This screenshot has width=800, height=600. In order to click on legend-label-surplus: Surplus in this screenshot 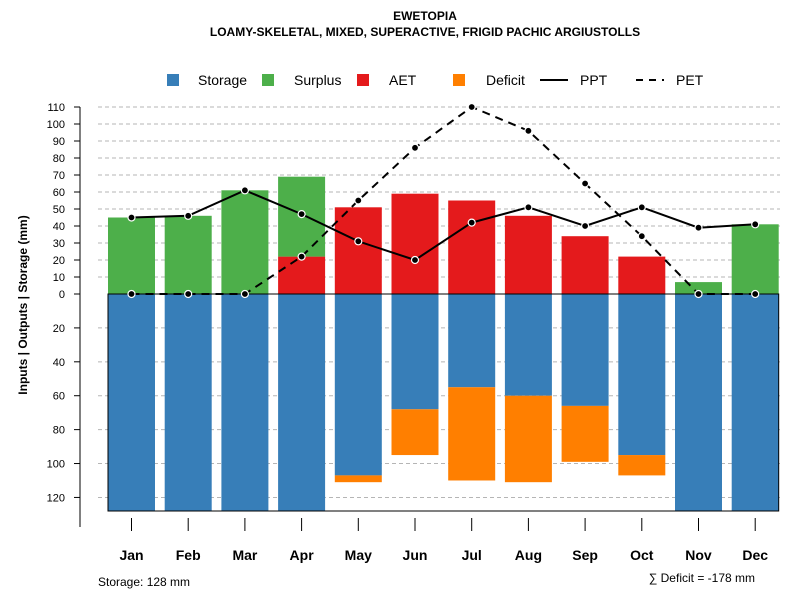, I will do `click(317, 80)`.